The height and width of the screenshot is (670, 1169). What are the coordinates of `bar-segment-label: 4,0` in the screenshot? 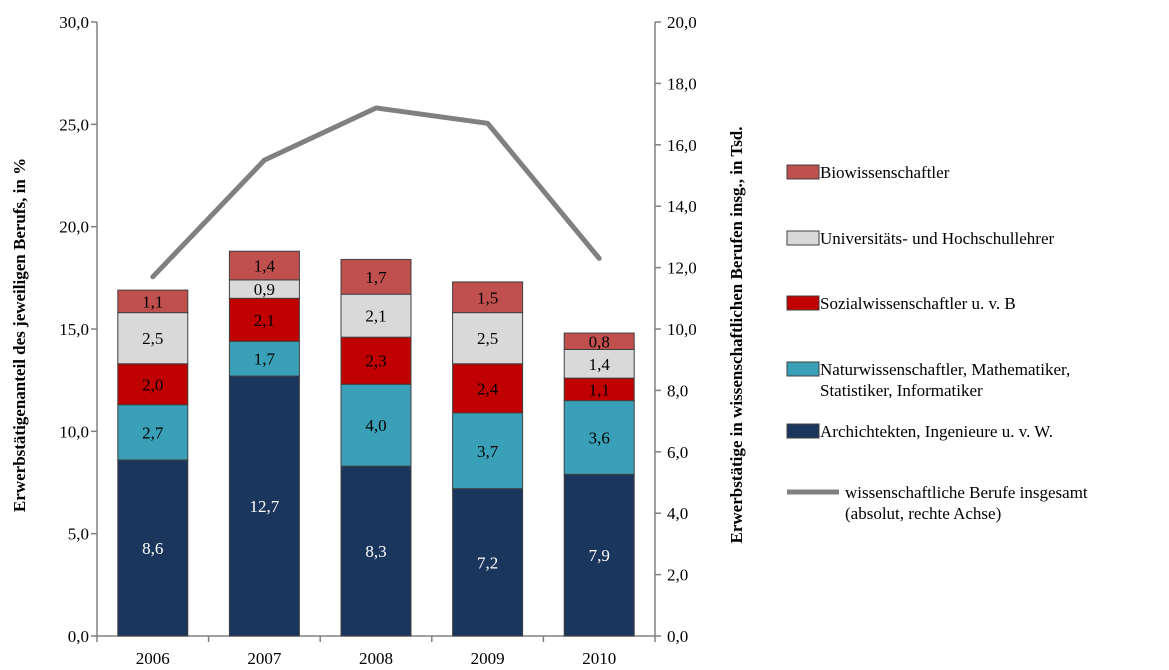 It's located at (375, 425).